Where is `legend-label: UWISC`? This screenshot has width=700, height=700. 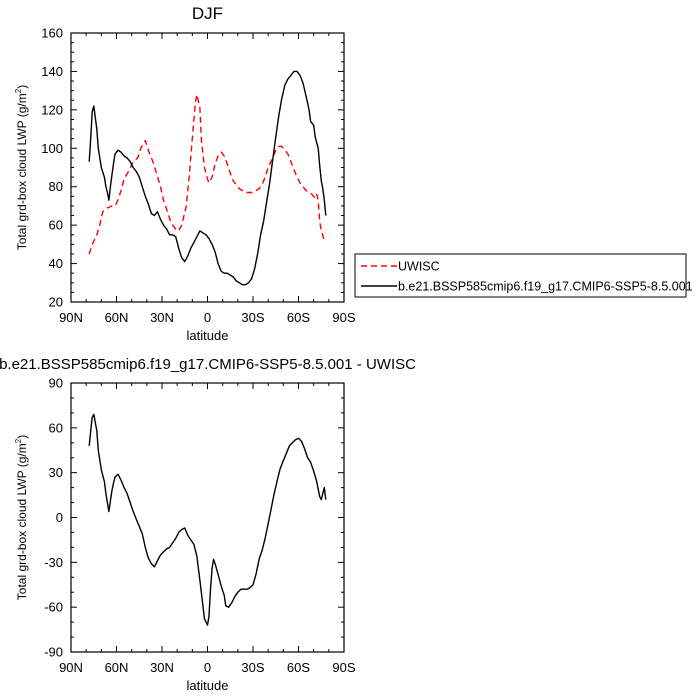
legend-label: UWISC is located at coordinates (419, 267).